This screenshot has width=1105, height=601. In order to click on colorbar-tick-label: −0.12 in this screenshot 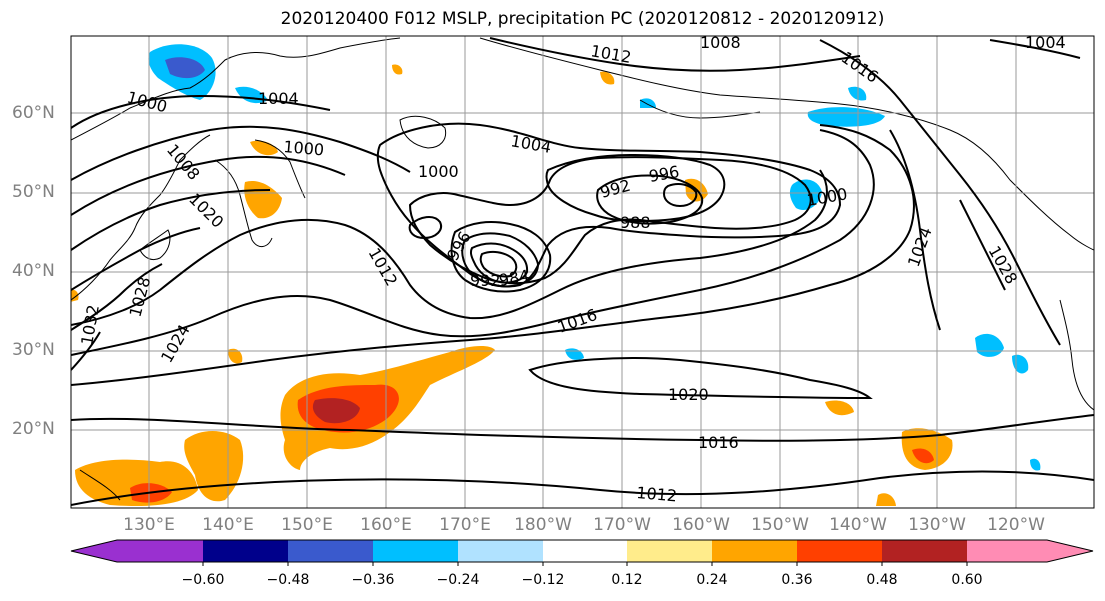, I will do `click(543, 580)`.